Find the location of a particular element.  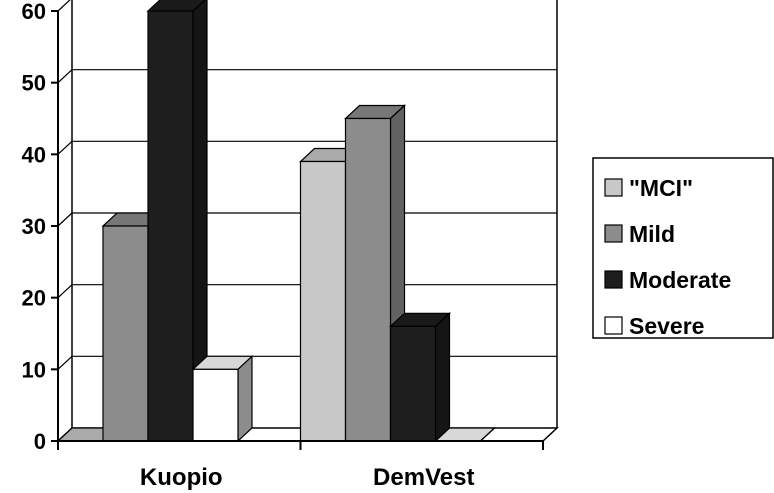

y-tick-label: 0 is located at coordinates (40, 441).